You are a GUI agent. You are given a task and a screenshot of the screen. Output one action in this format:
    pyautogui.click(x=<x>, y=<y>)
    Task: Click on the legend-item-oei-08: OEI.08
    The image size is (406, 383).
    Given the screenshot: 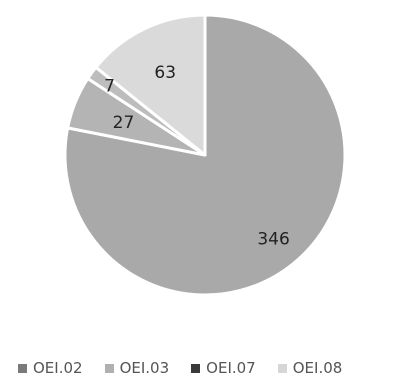 What is the action you would take?
    pyautogui.click(x=310, y=368)
    